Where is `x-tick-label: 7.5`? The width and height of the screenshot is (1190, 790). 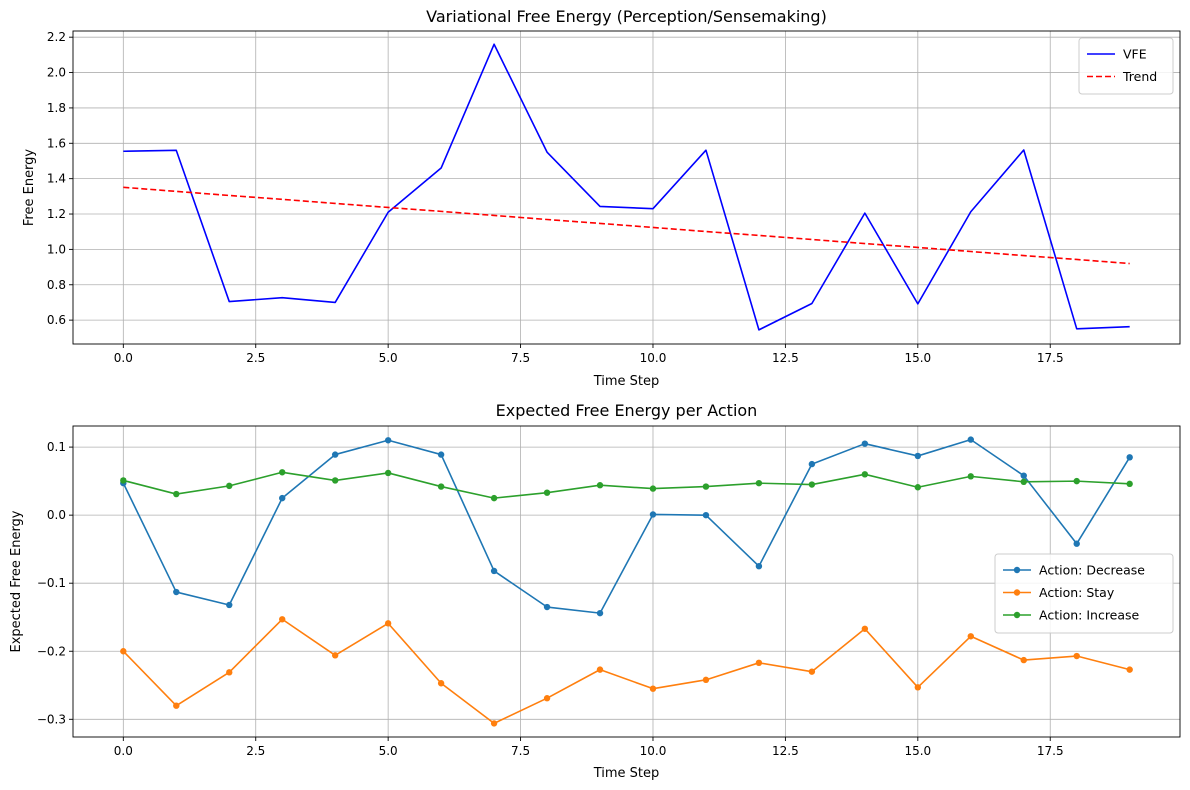 x-tick-label: 7.5 is located at coordinates (520, 358).